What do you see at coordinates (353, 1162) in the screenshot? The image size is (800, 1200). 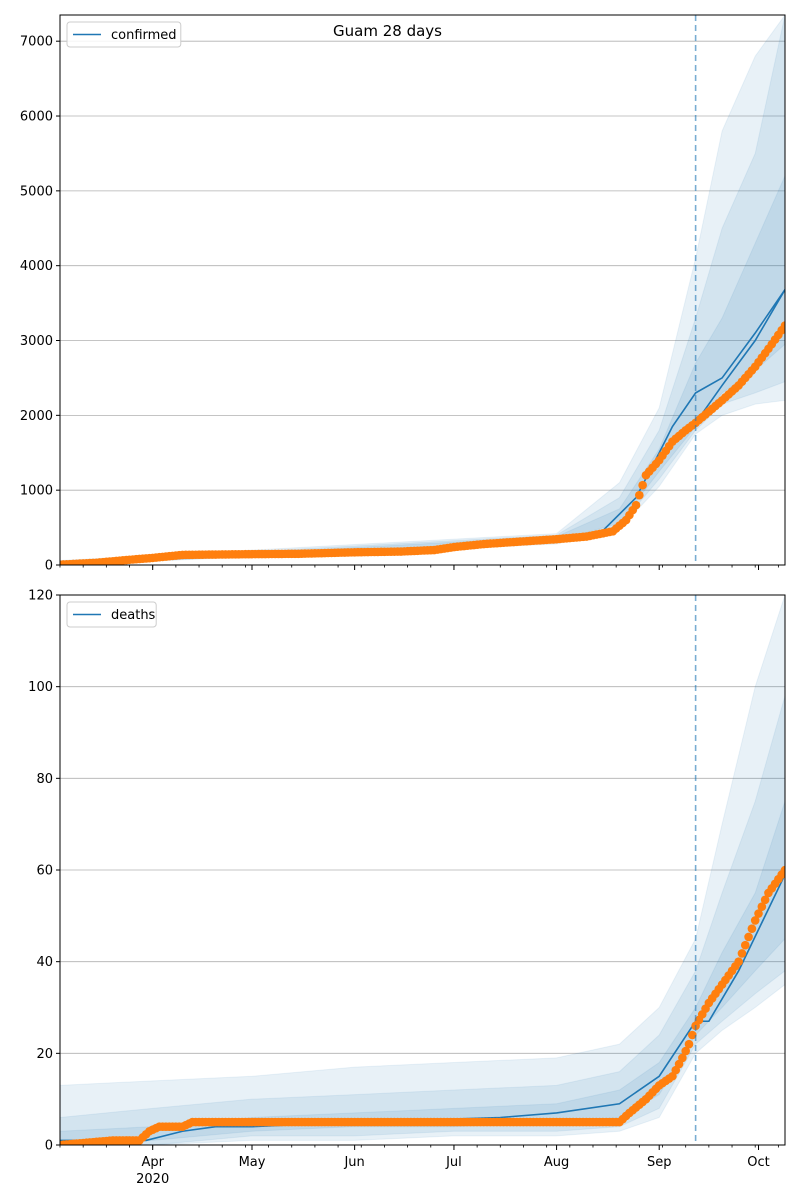 I see `x-tick-label: Jun` at bounding box center [353, 1162].